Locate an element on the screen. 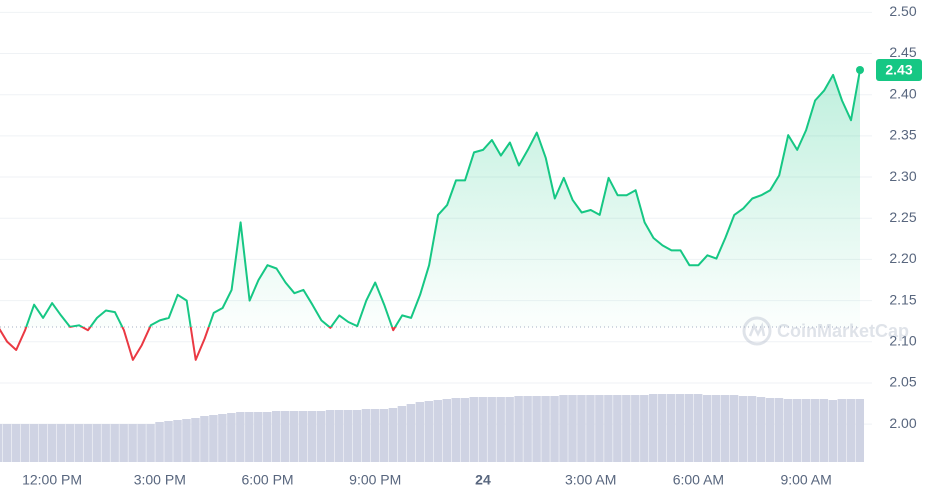 The width and height of the screenshot is (928, 495). y-tick-label: 2.20 is located at coordinates (902, 258).